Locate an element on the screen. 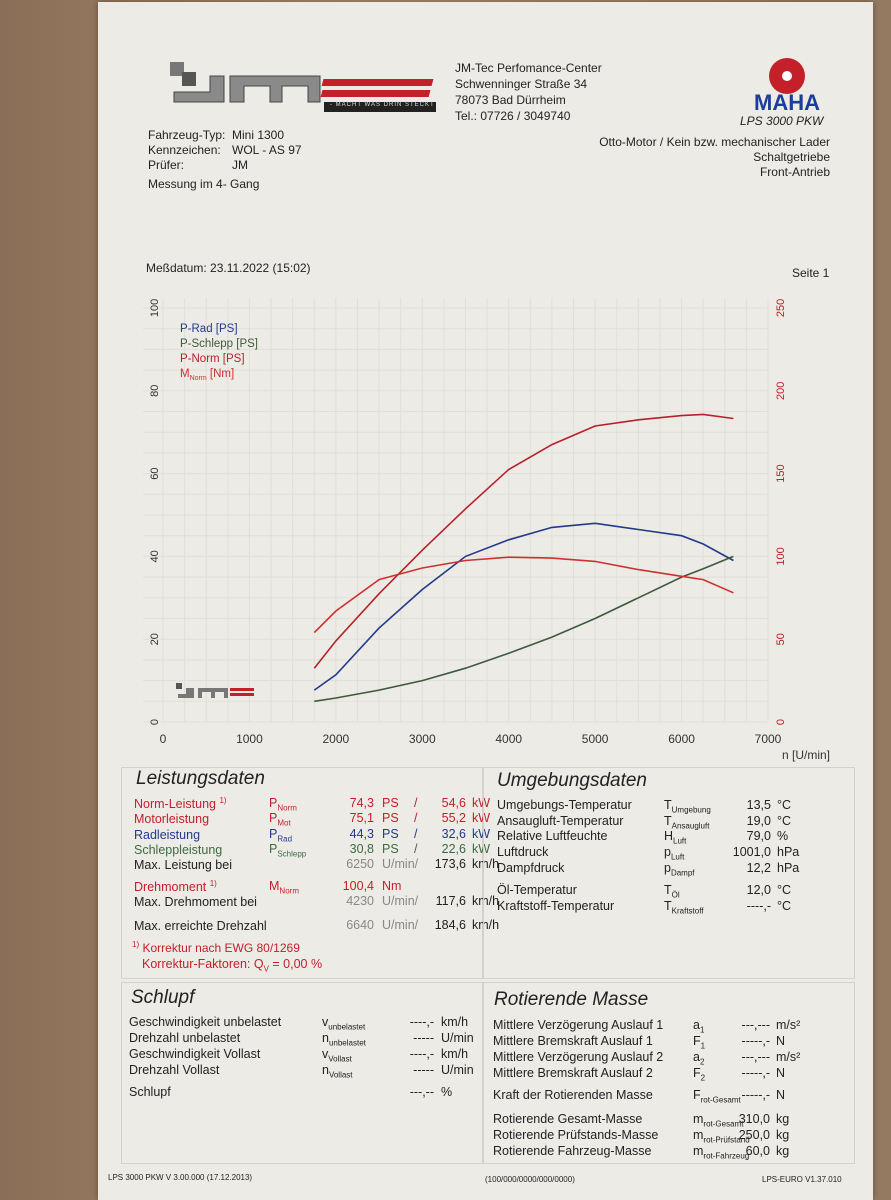  y-right-tick-label: 250 is located at coordinates (781, 308).